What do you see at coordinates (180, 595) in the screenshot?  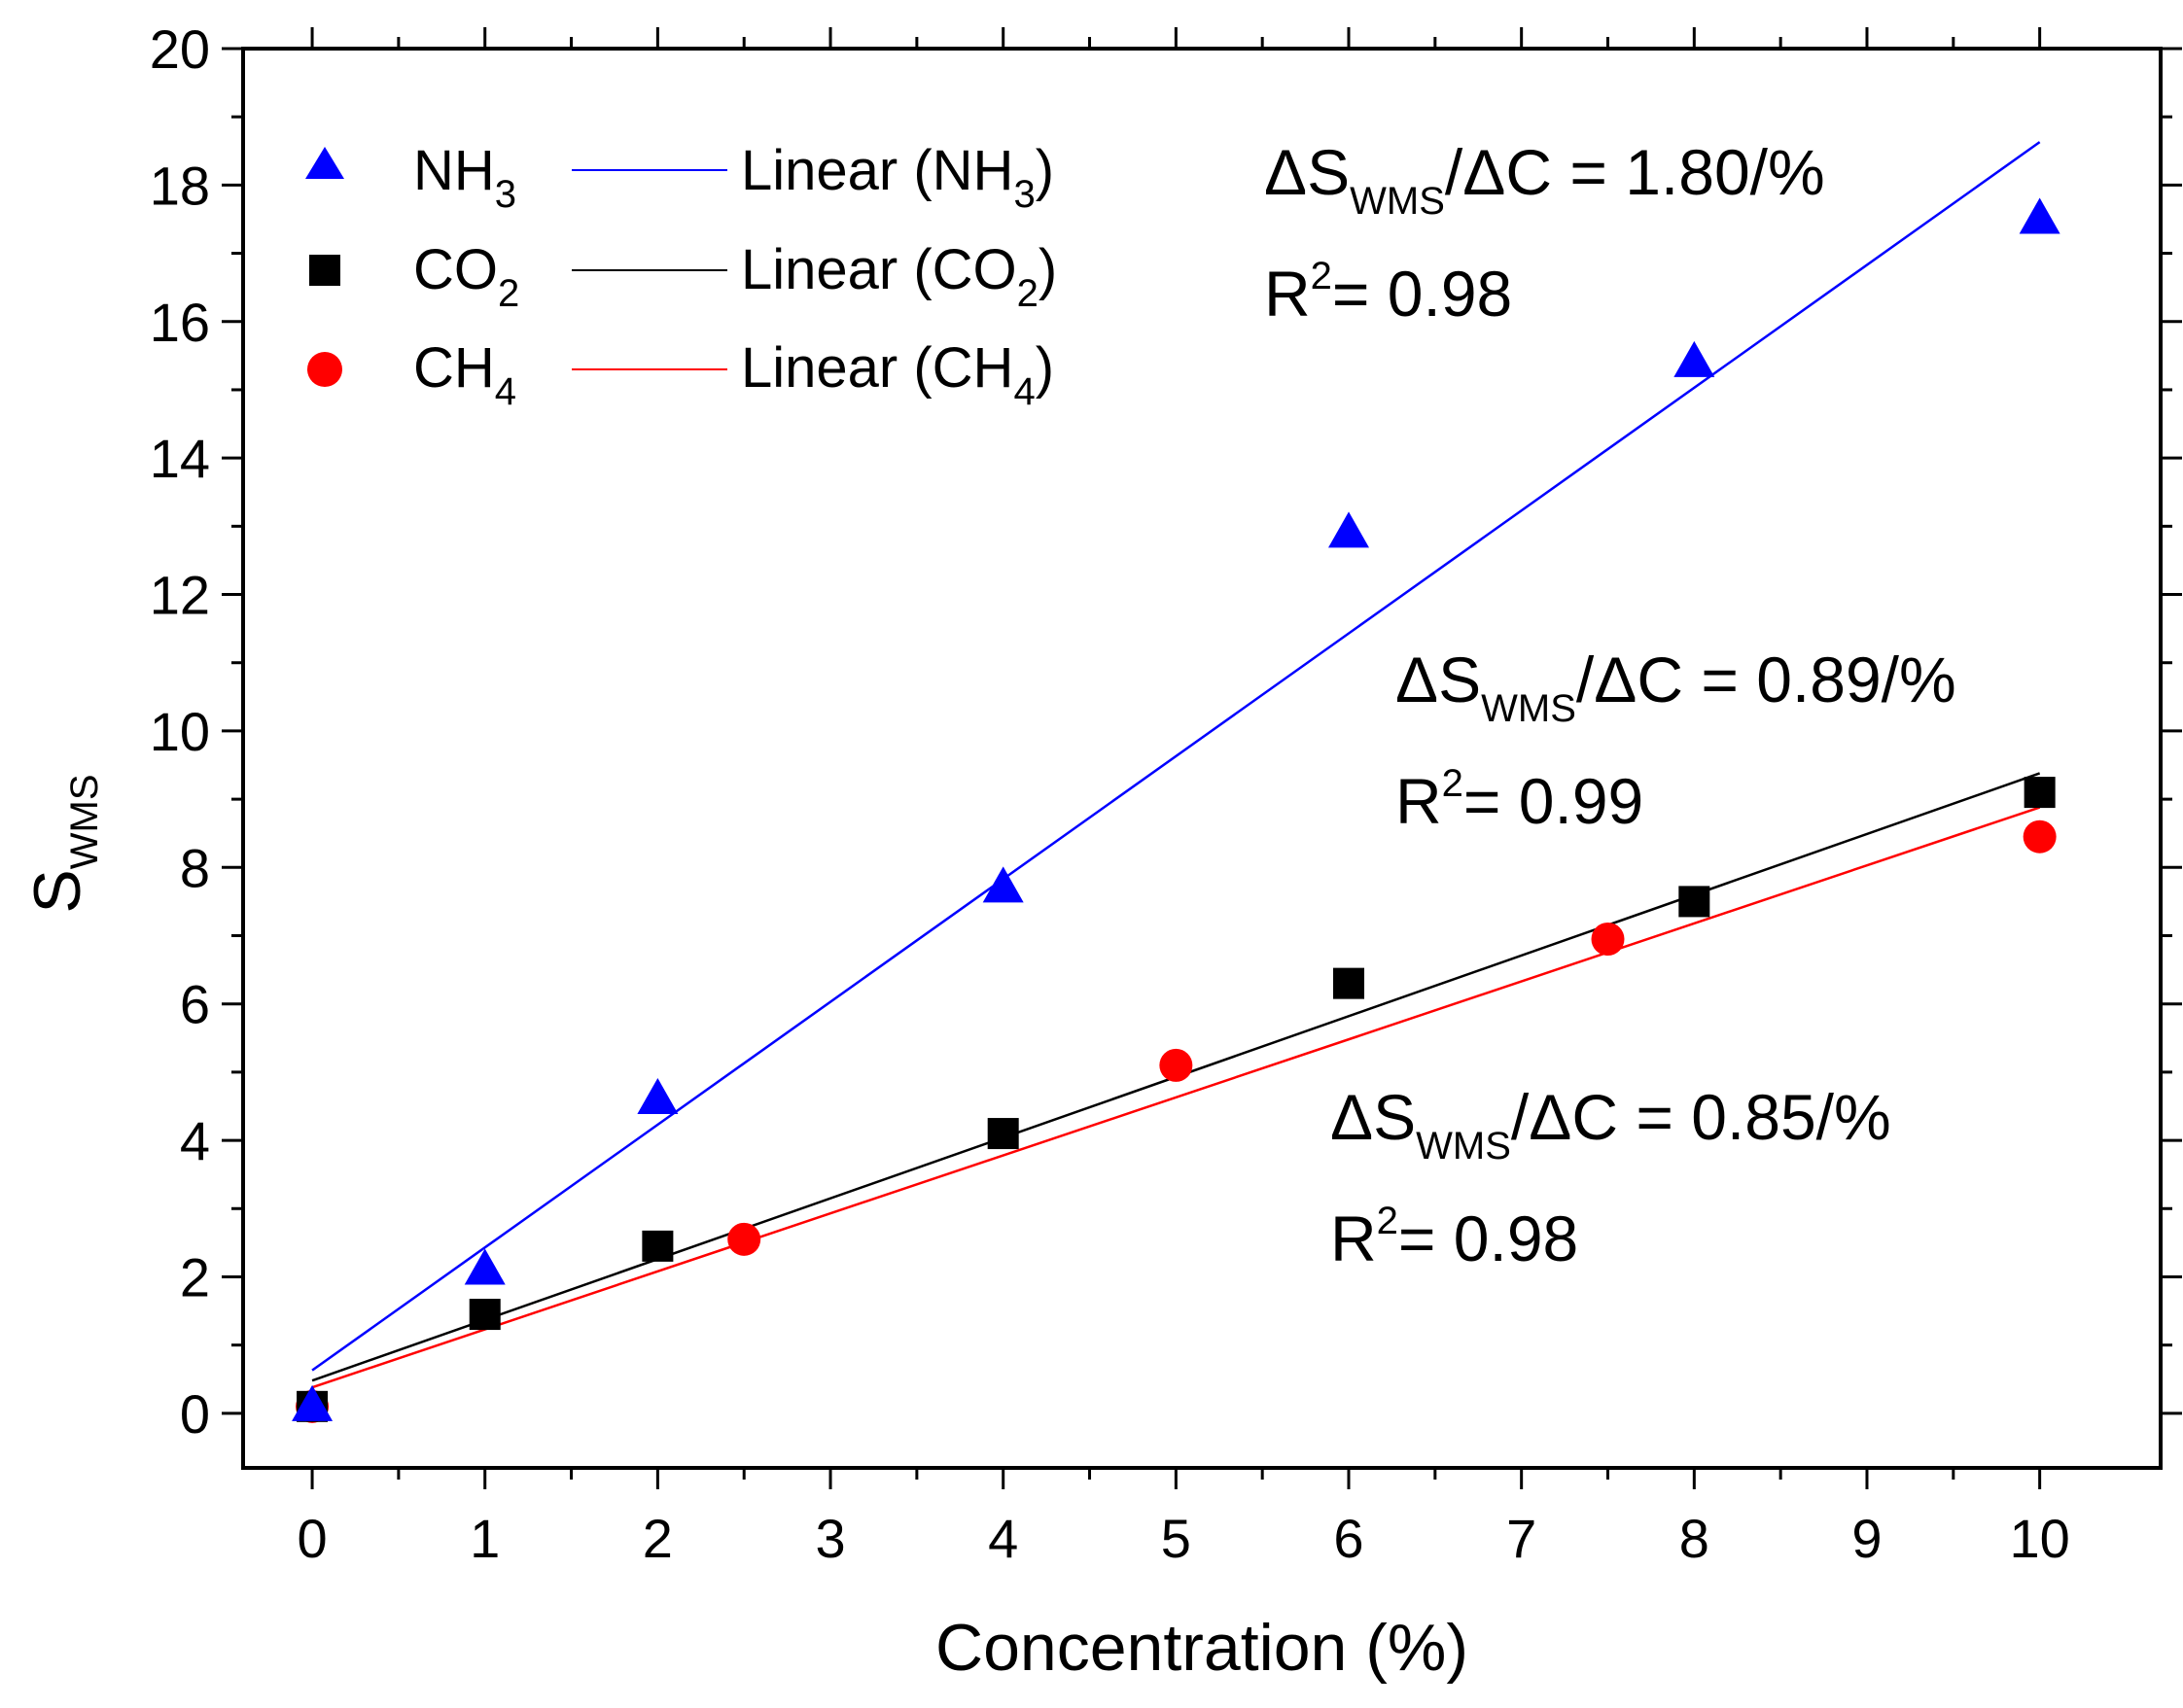 I see `y-tick-label: 12` at bounding box center [180, 595].